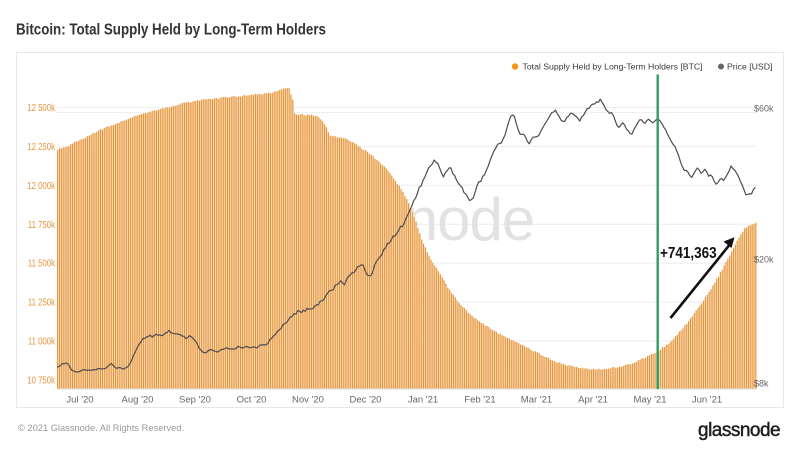 The width and height of the screenshot is (800, 450). I want to click on svg-text: Jun '21, so click(707, 400).